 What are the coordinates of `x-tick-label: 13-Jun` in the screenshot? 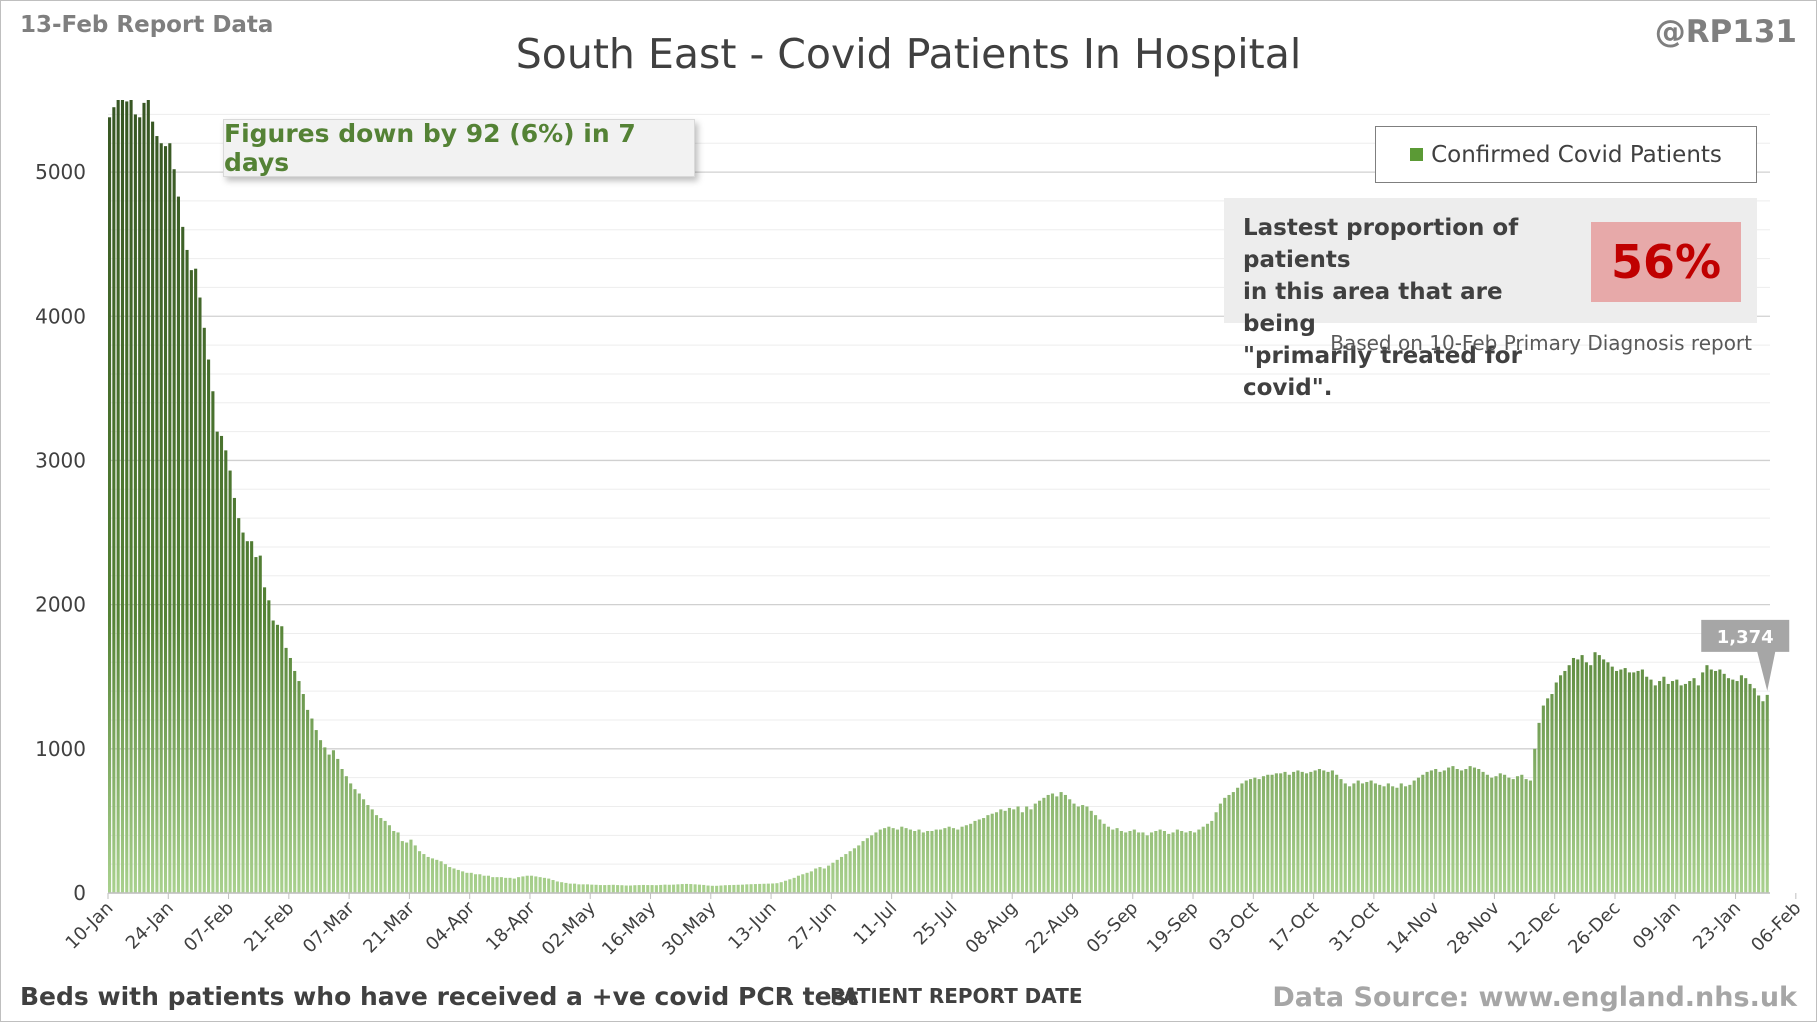 It's located at (752, 926).